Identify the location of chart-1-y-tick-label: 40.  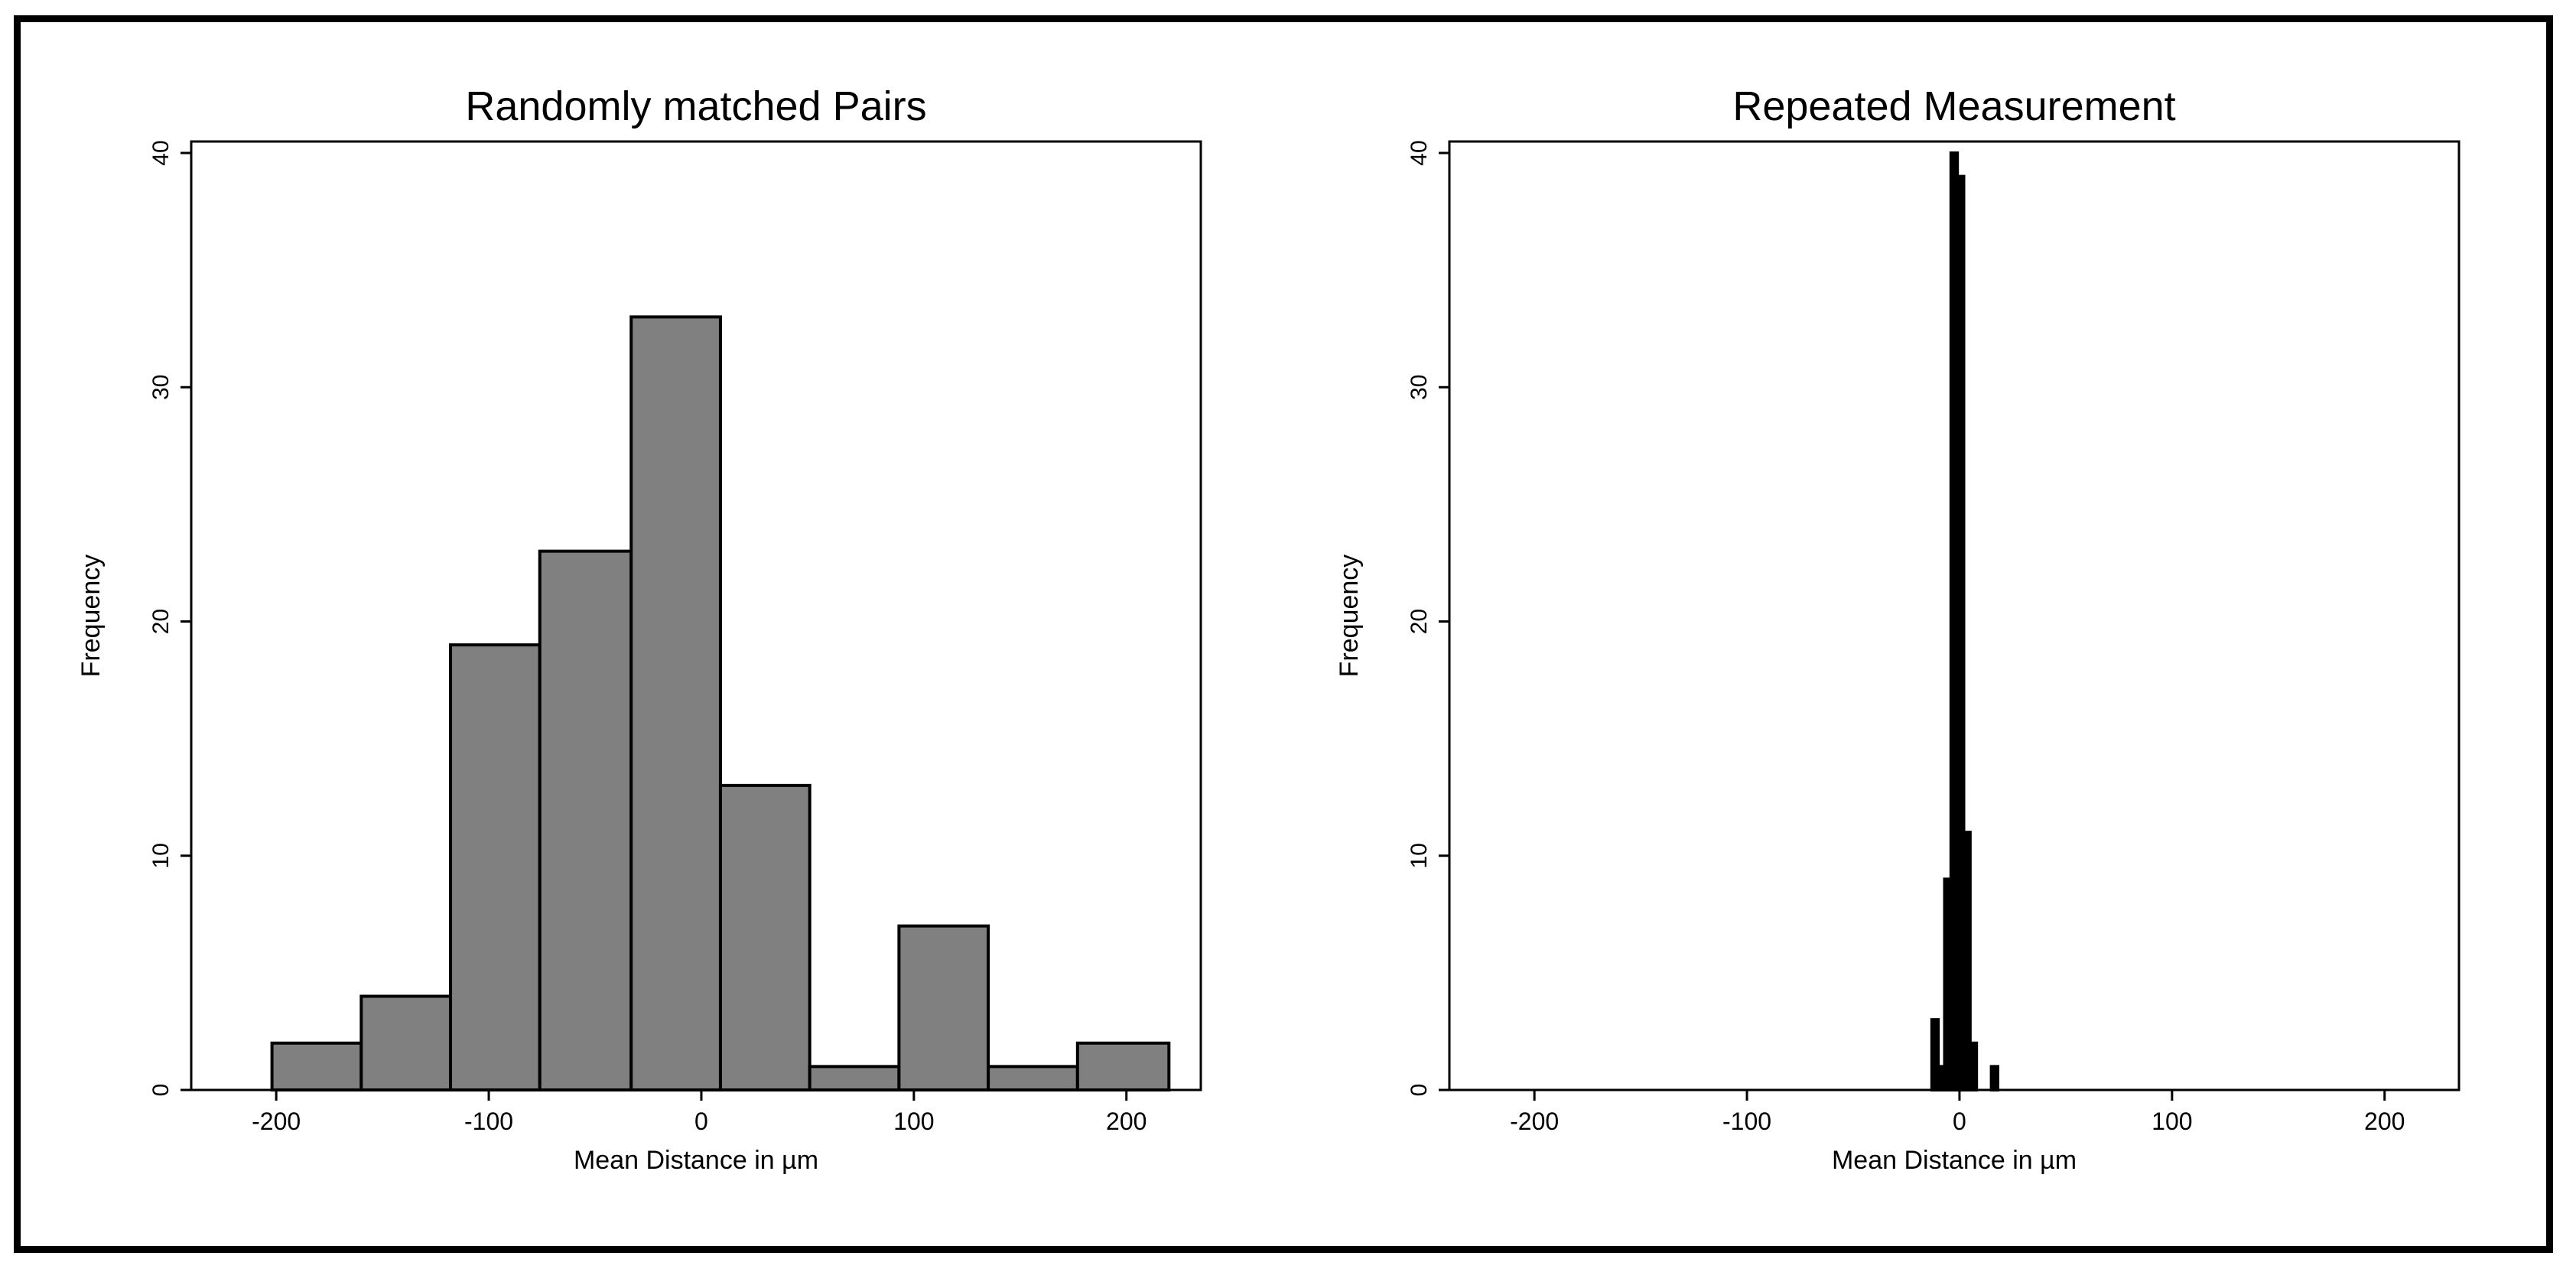
(161, 152).